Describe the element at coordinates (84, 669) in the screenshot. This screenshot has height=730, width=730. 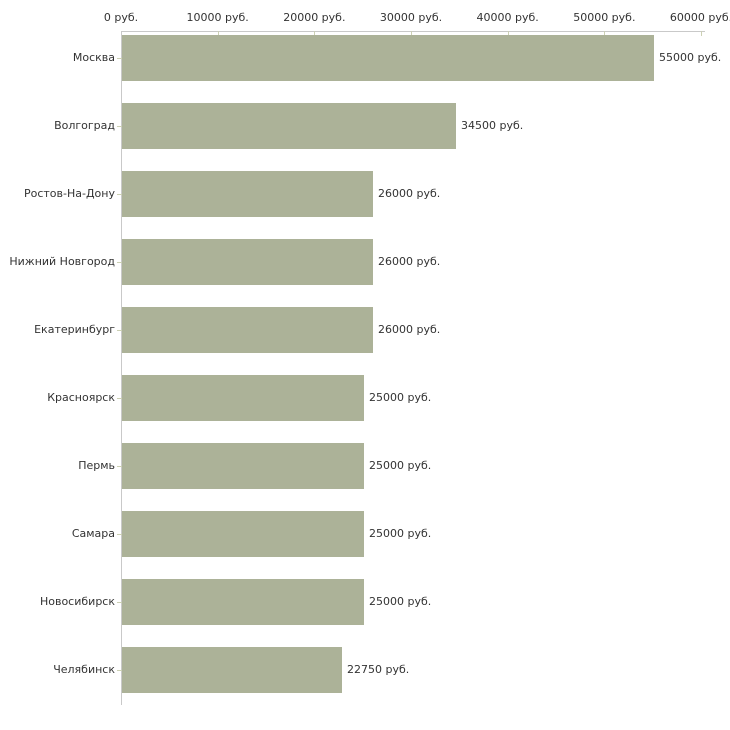
I see `category-label: Челябинск` at that location.